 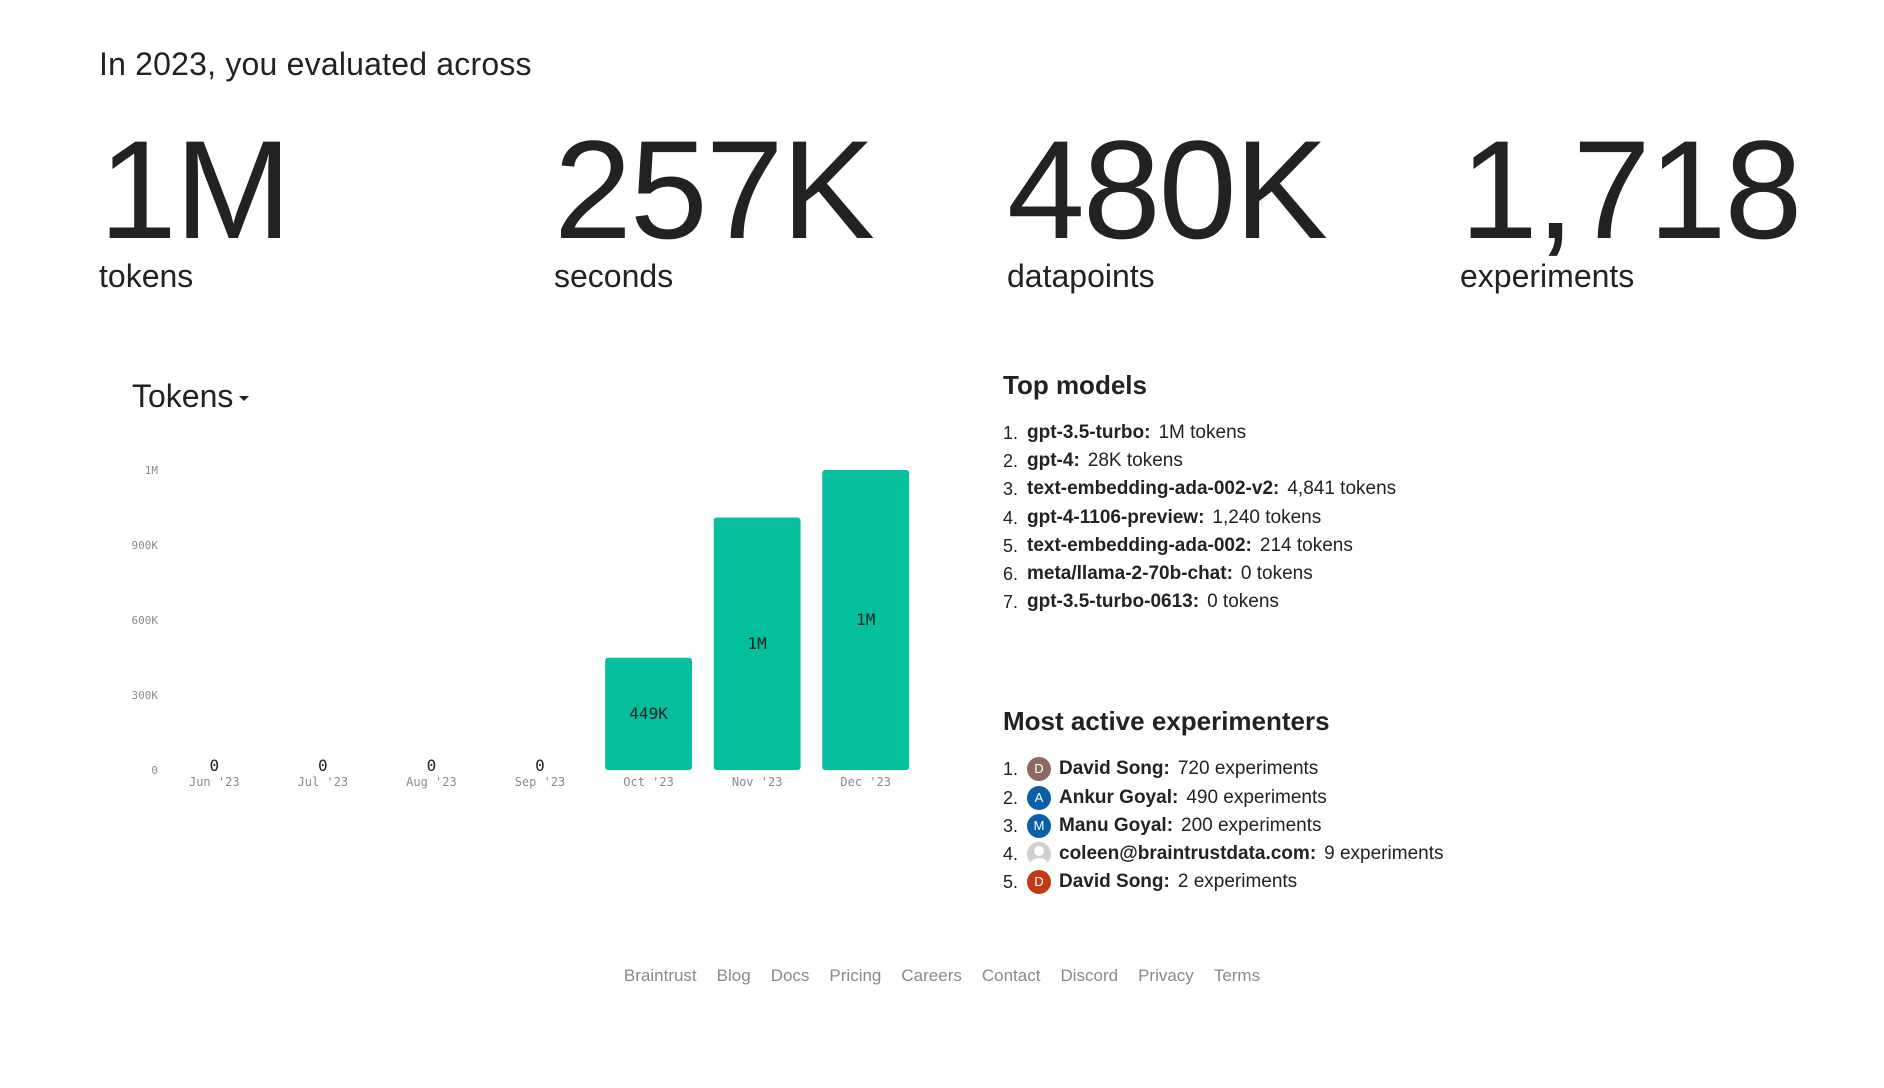 I want to click on bar-value-label: 449K, so click(x=648, y=713).